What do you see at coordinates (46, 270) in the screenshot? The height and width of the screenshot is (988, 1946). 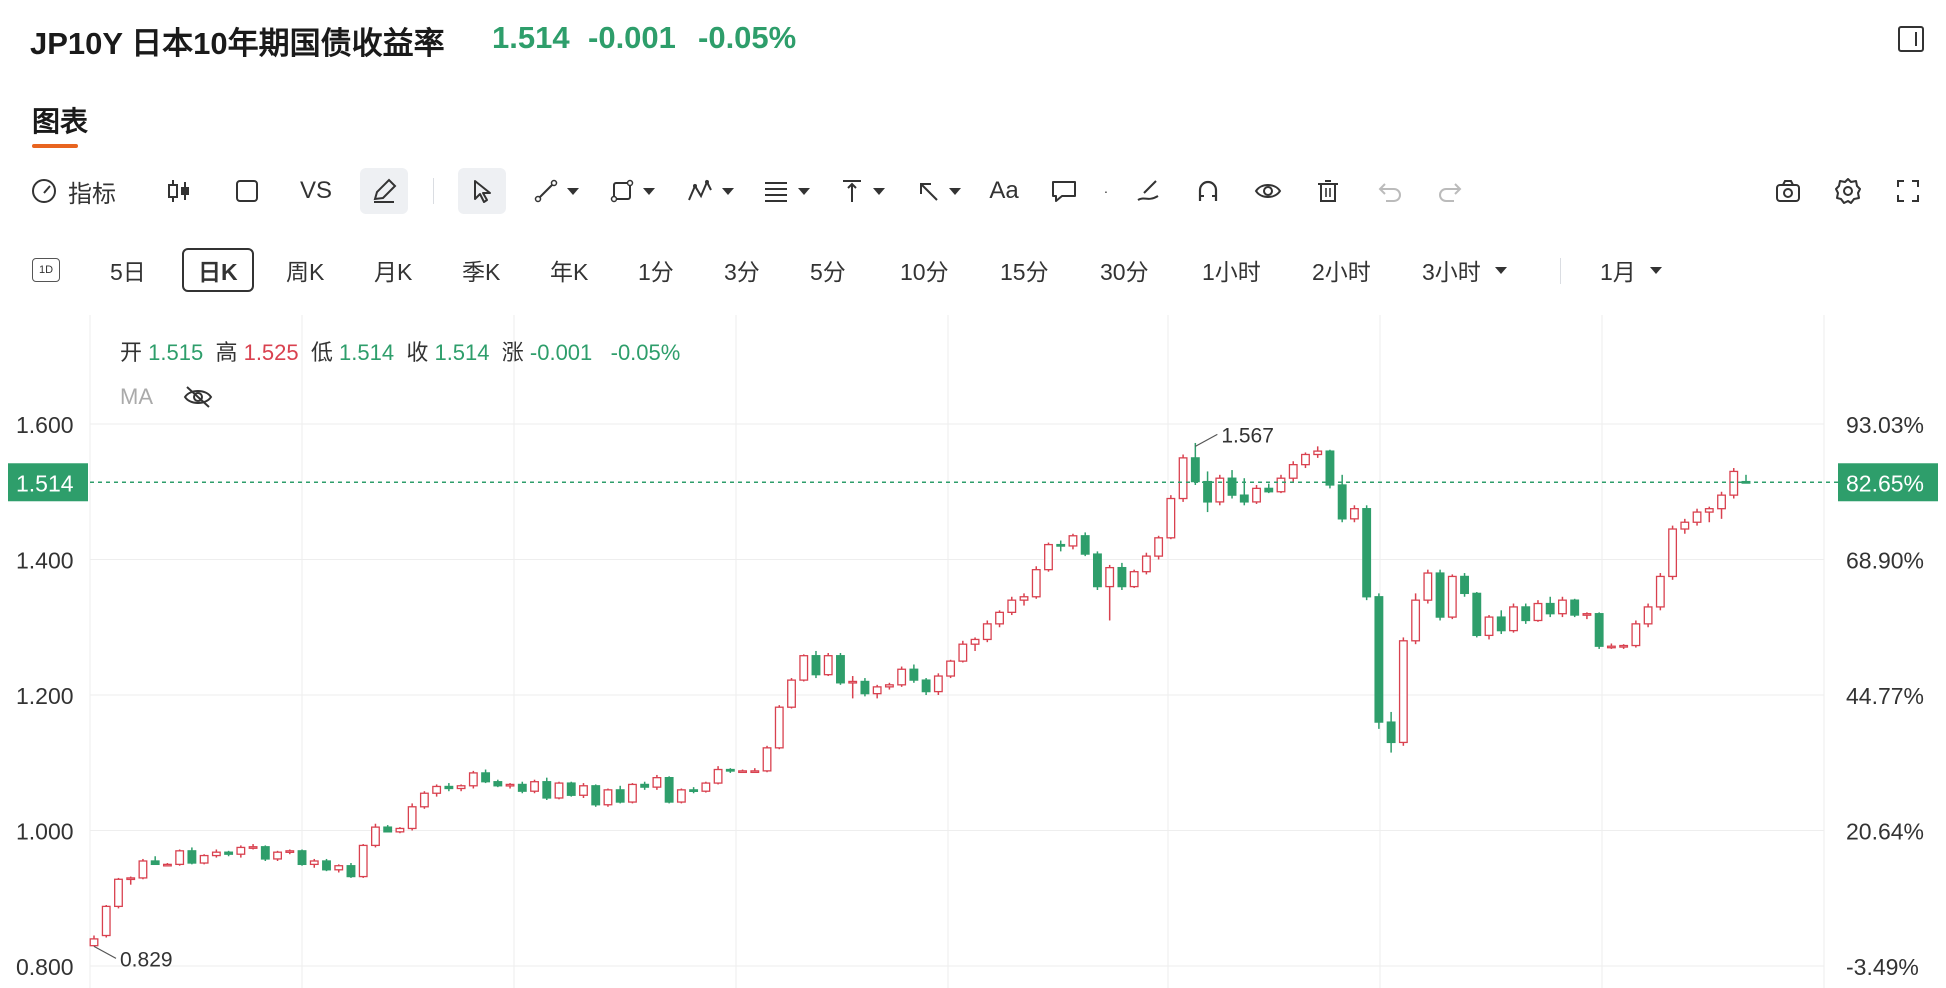 I see `period-1d-button: 1D` at bounding box center [46, 270].